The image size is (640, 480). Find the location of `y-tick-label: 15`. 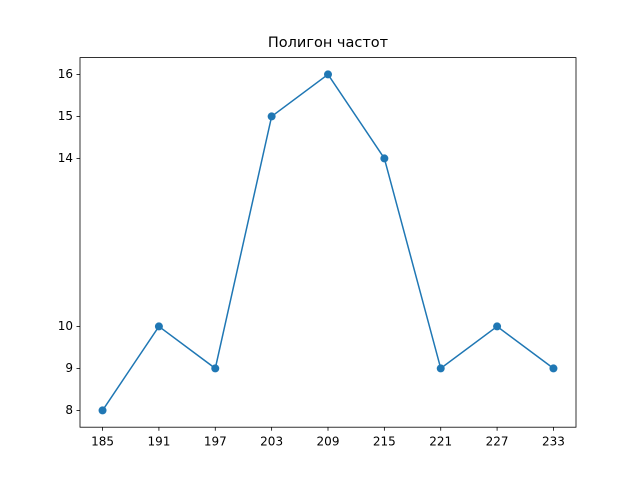

y-tick-label: 15 is located at coordinates (65, 116).